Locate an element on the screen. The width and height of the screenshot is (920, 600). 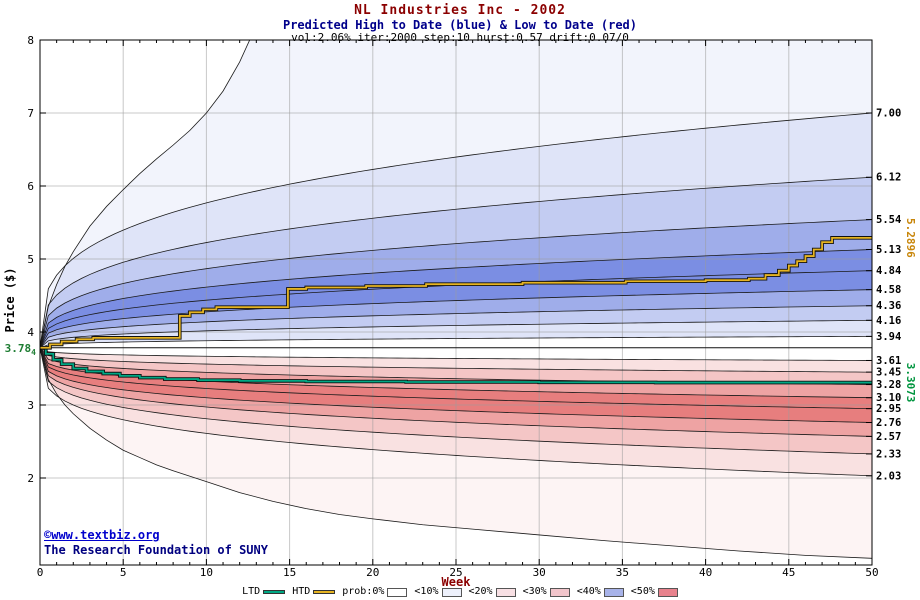
legend-label: LTD is located at coordinates (251, 591).